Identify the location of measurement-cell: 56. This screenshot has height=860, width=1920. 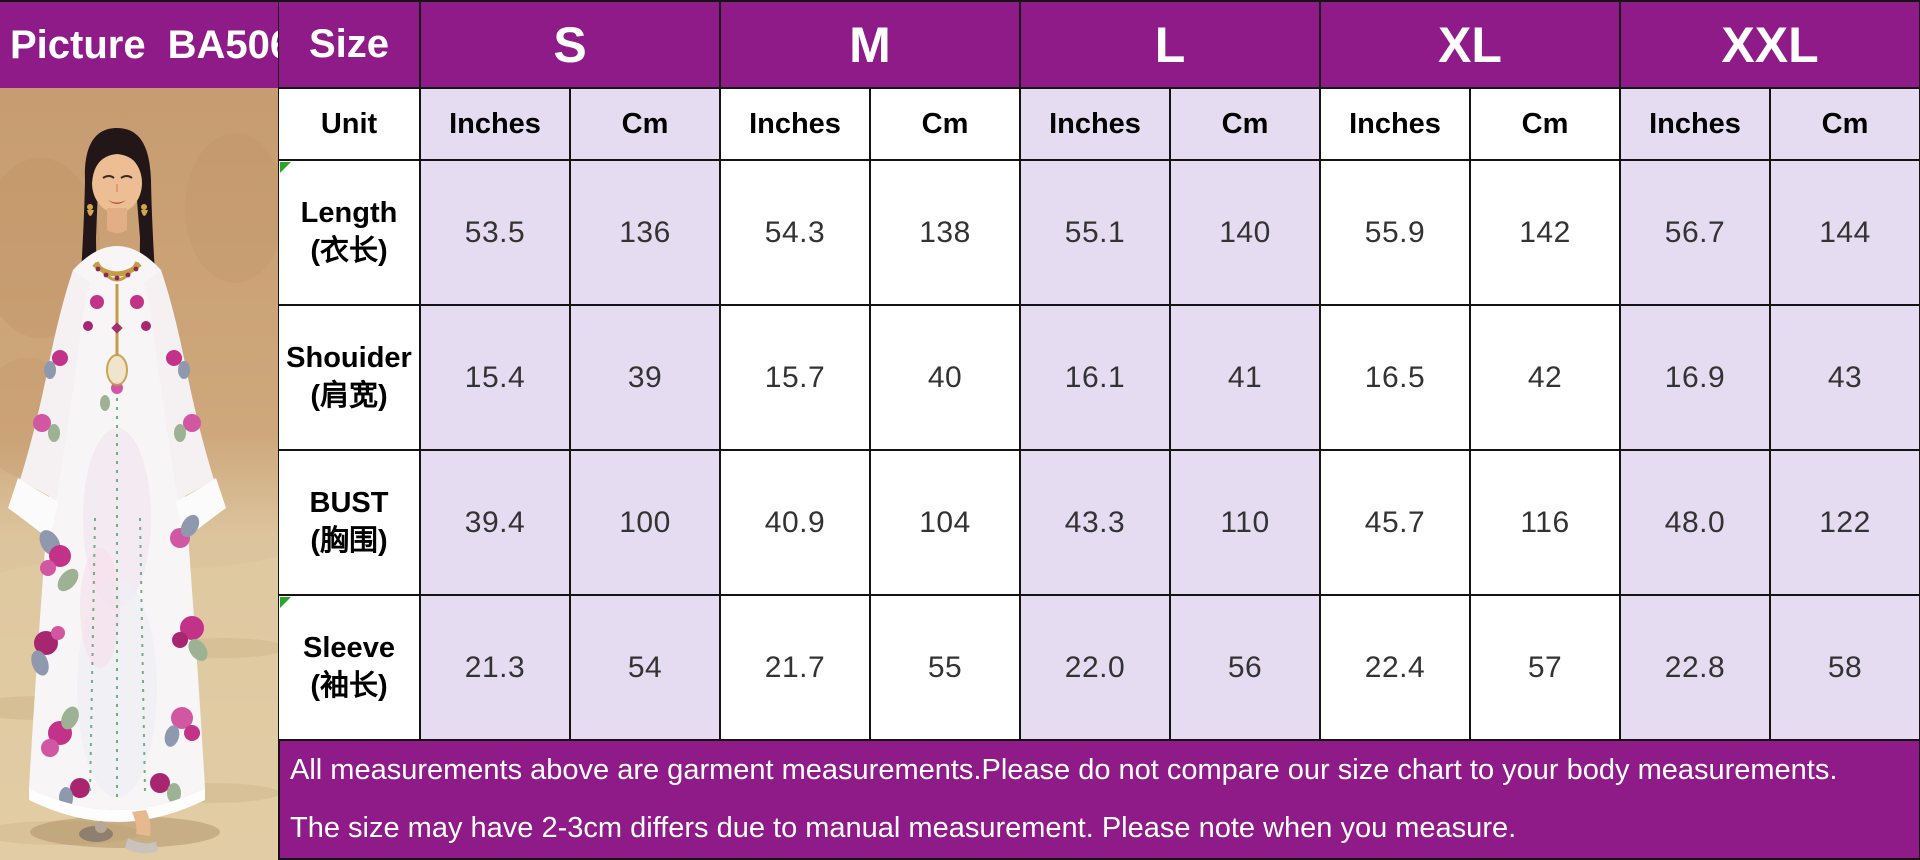
(1245, 667).